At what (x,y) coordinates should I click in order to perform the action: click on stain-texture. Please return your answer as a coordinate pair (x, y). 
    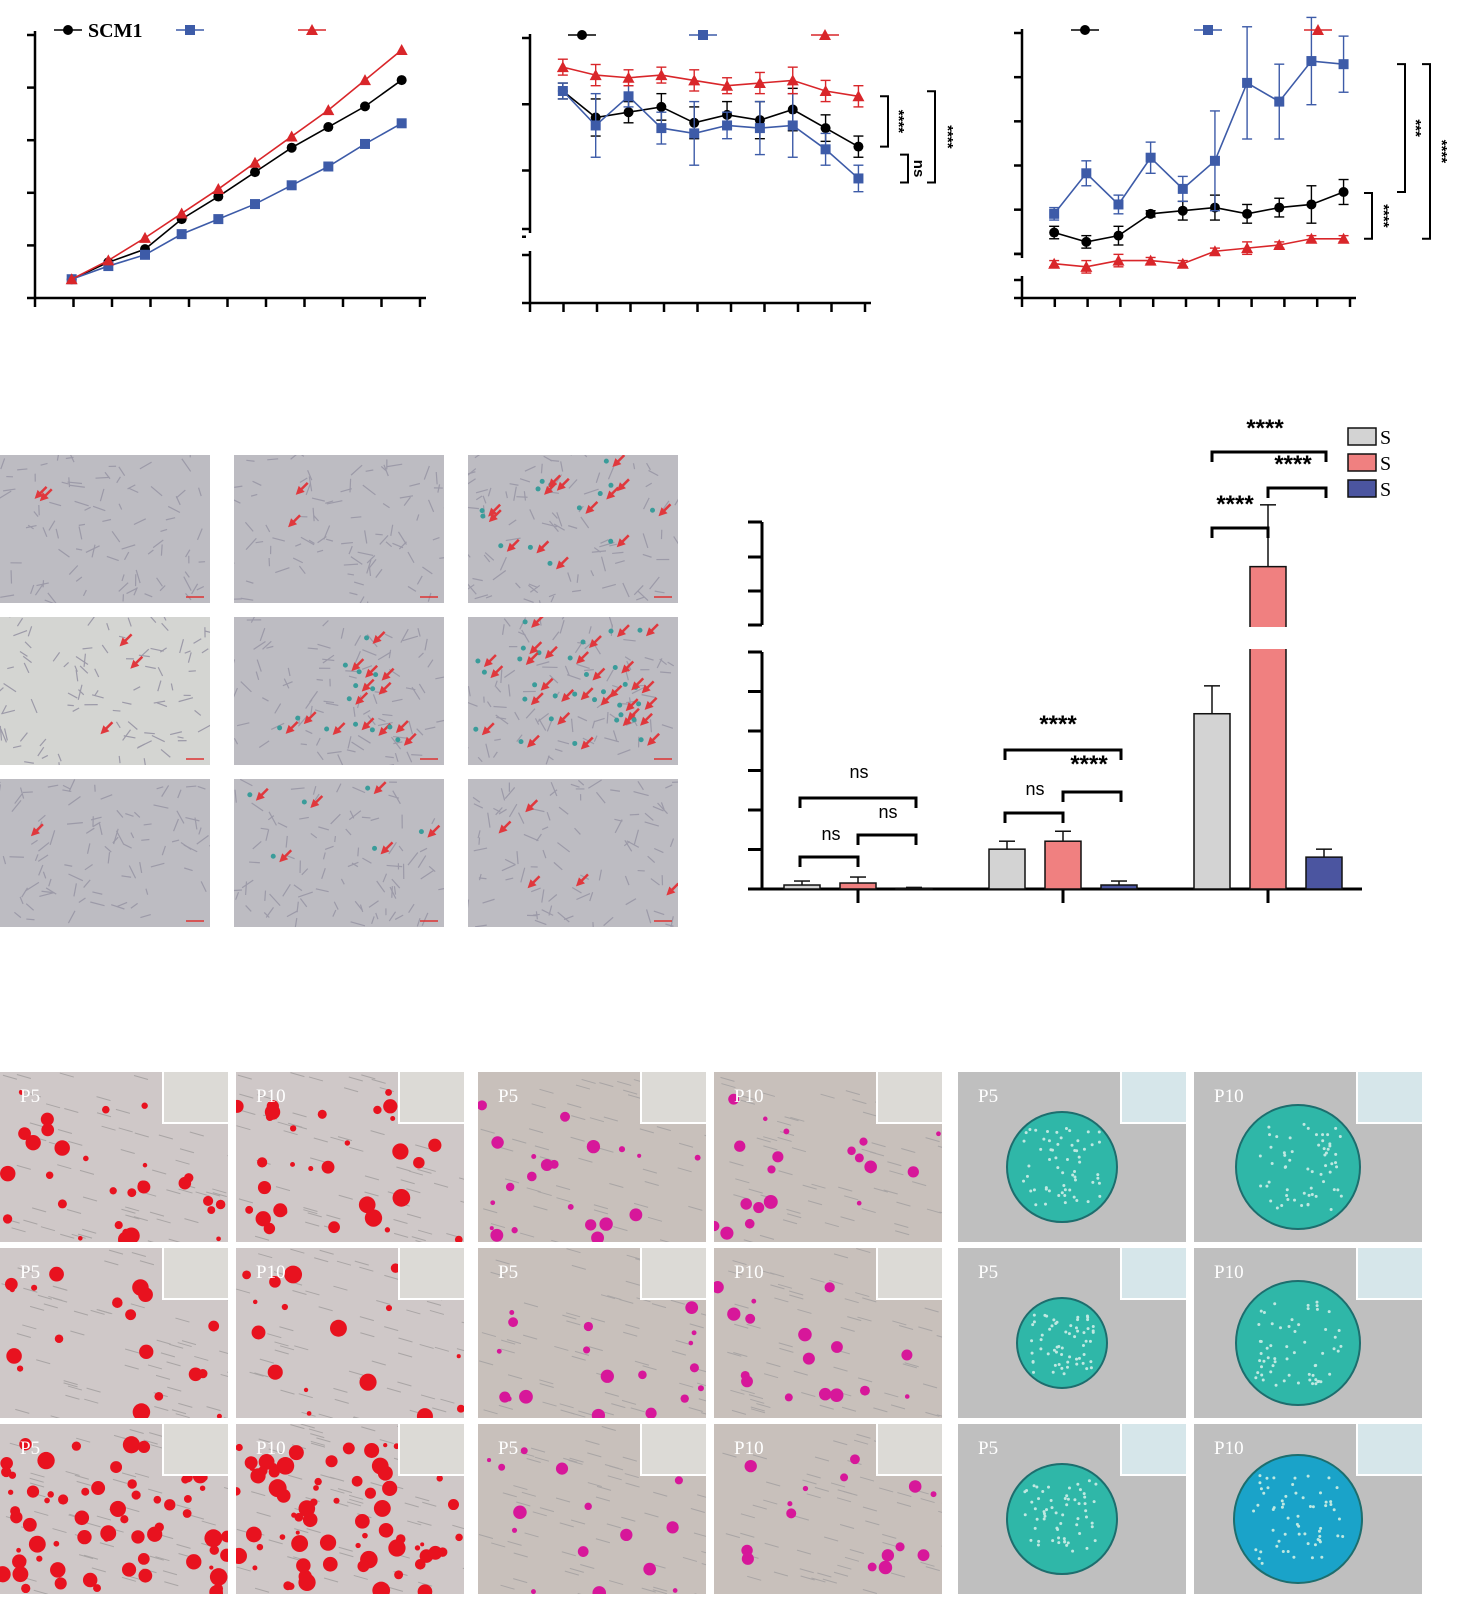
    Looking at the image, I should click on (350, 1509).